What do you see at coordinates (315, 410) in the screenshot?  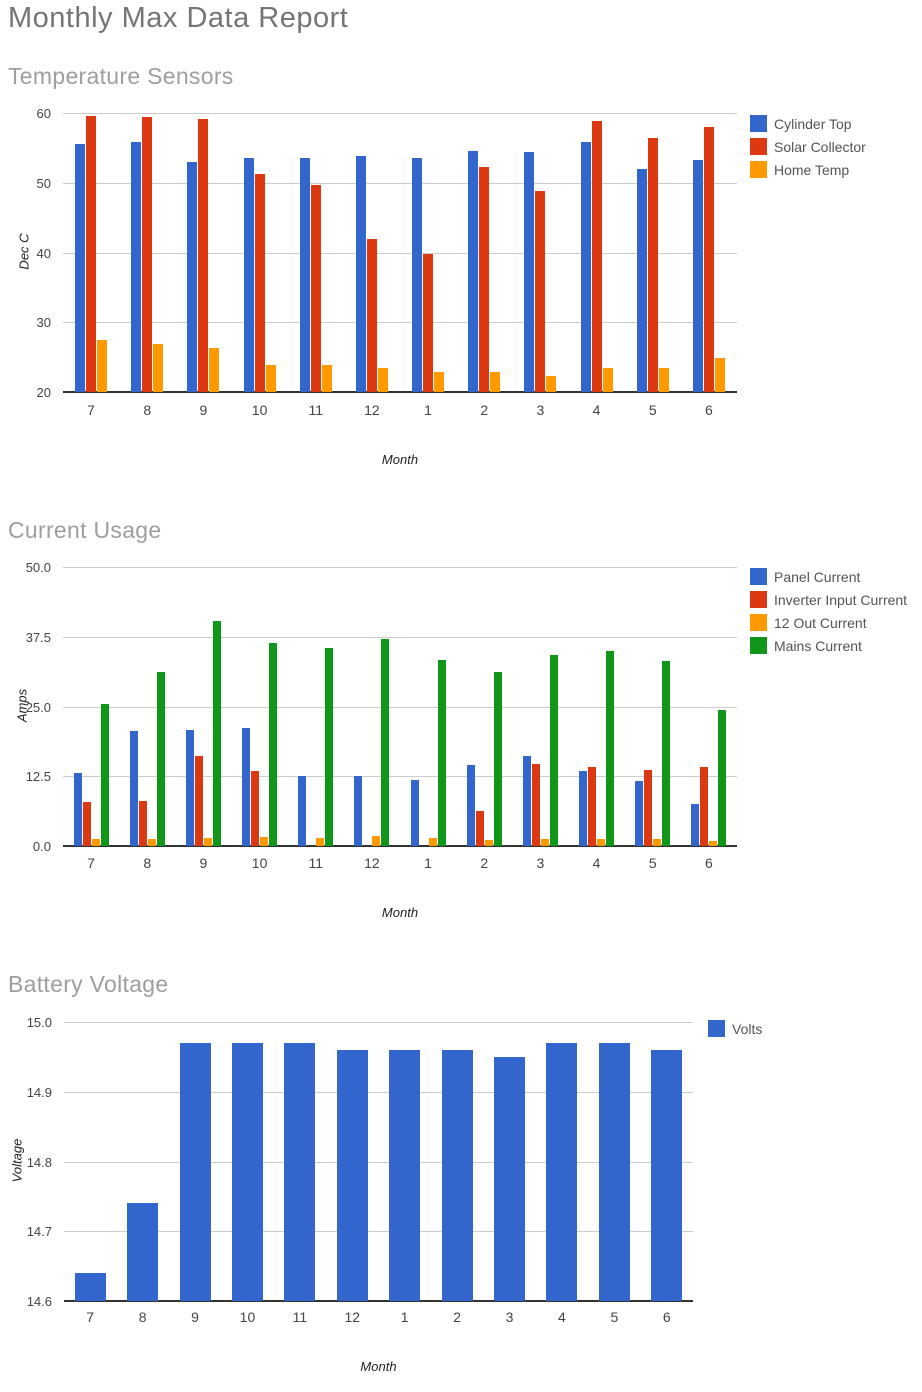 I see `x-tick-label: 11` at bounding box center [315, 410].